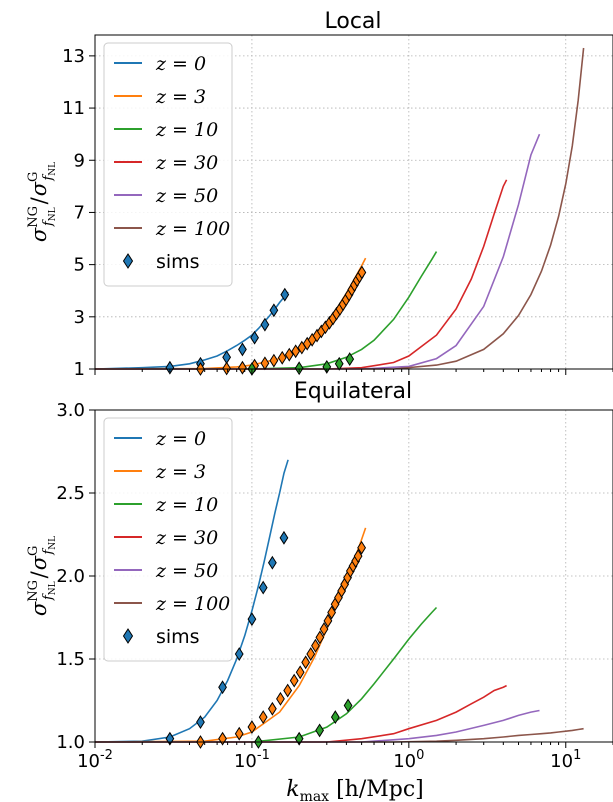 This screenshot has width=613, height=802. I want to click on equilateral-sims, so click(265, 639).